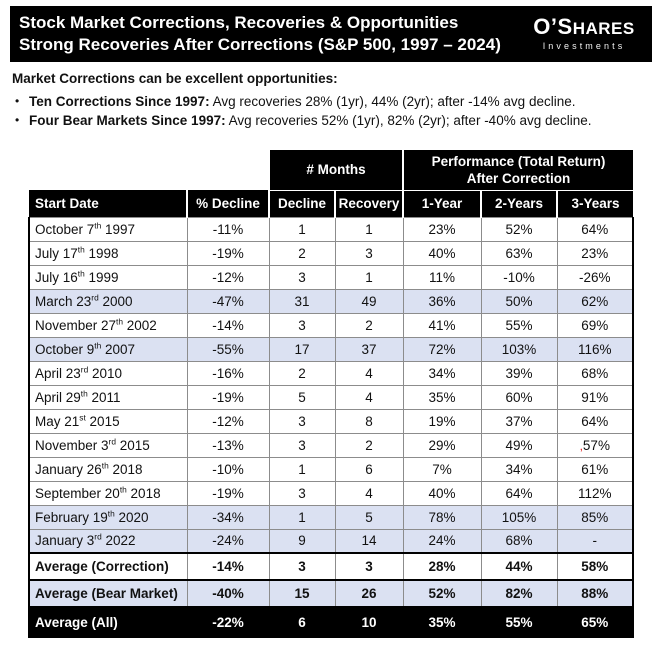  What do you see at coordinates (442, 253) in the screenshot?
I see `return-1yr-cell: 40%` at bounding box center [442, 253].